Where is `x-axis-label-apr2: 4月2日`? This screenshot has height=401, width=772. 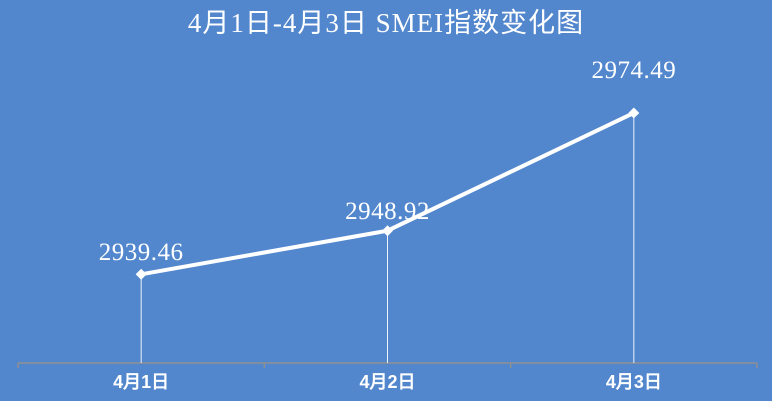 x-axis-label-apr2: 4月2日 is located at coordinates (387, 382).